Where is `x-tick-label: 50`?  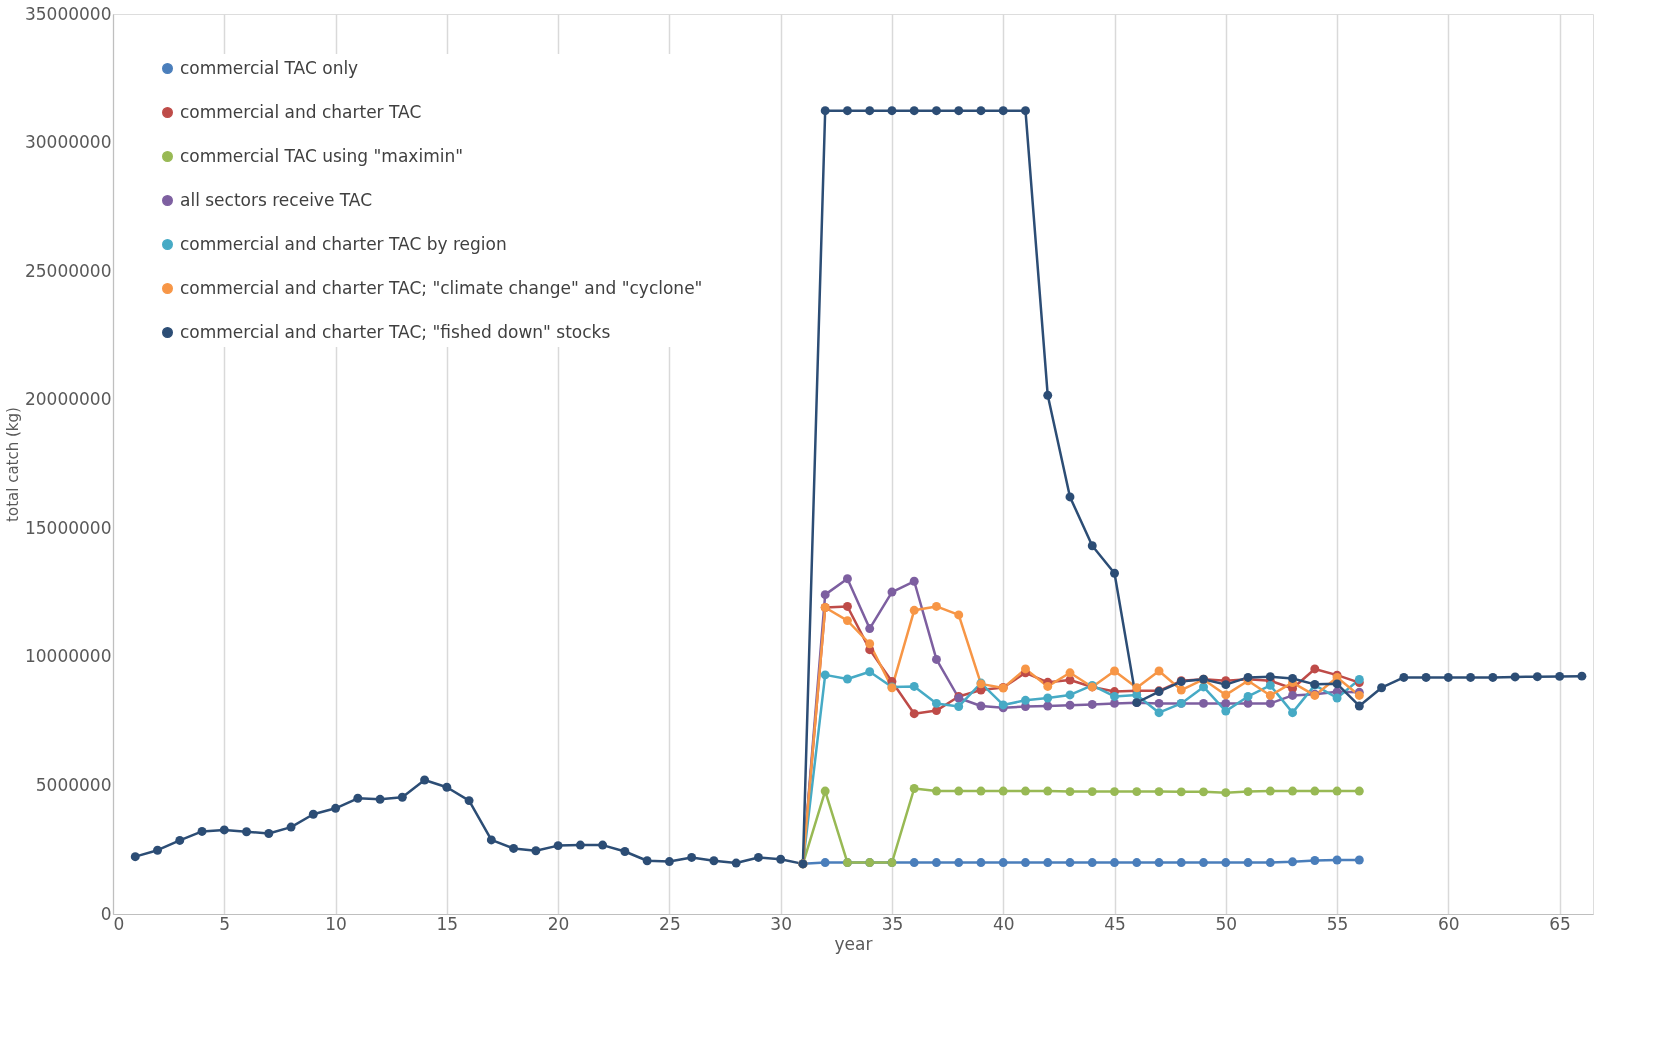
x-tick-label: 50 is located at coordinates (1226, 923).